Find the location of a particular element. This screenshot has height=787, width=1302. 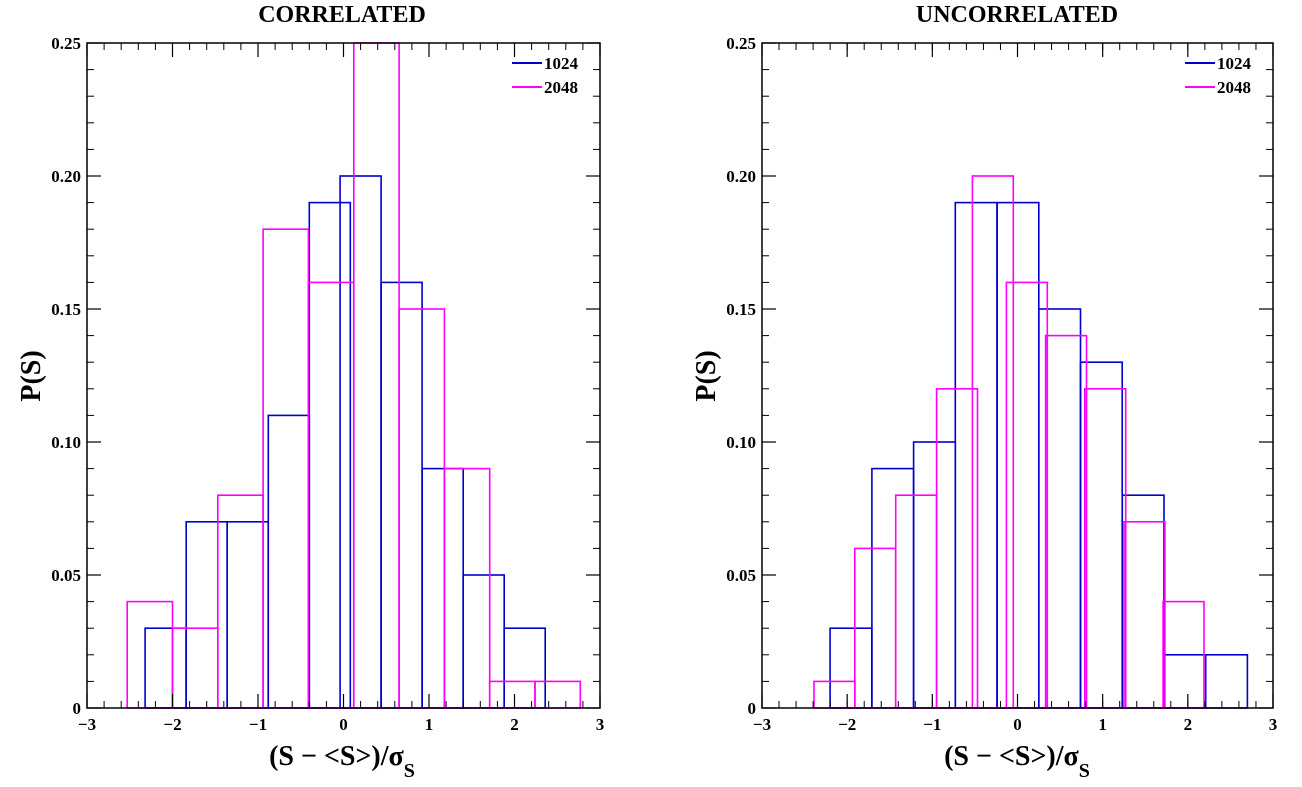

chart-title: UNCORRELATED is located at coordinates (1017, 15).